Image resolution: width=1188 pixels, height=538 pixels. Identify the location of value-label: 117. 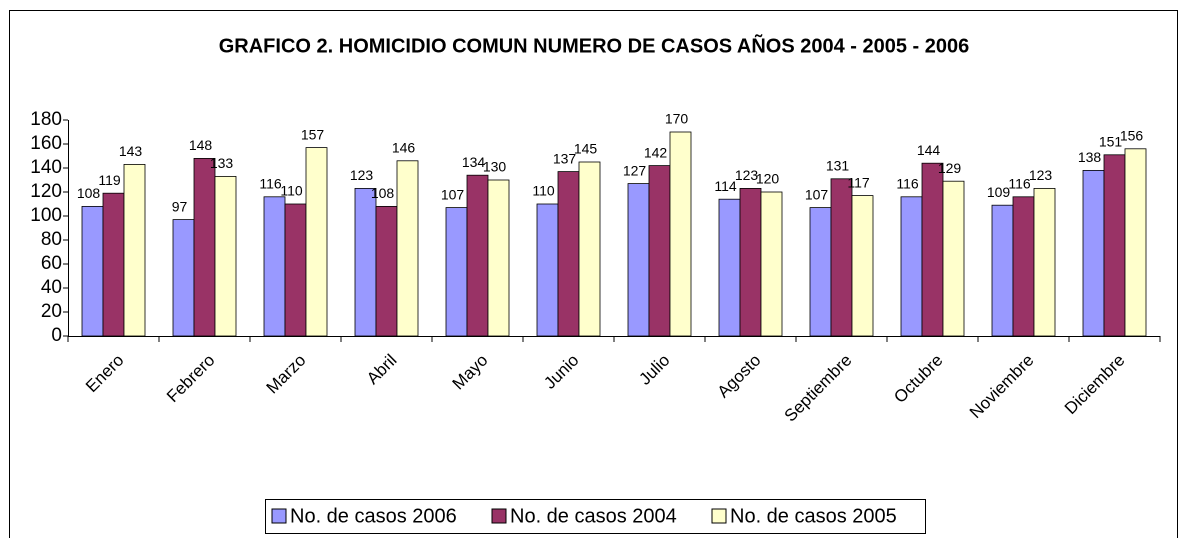
(858, 182).